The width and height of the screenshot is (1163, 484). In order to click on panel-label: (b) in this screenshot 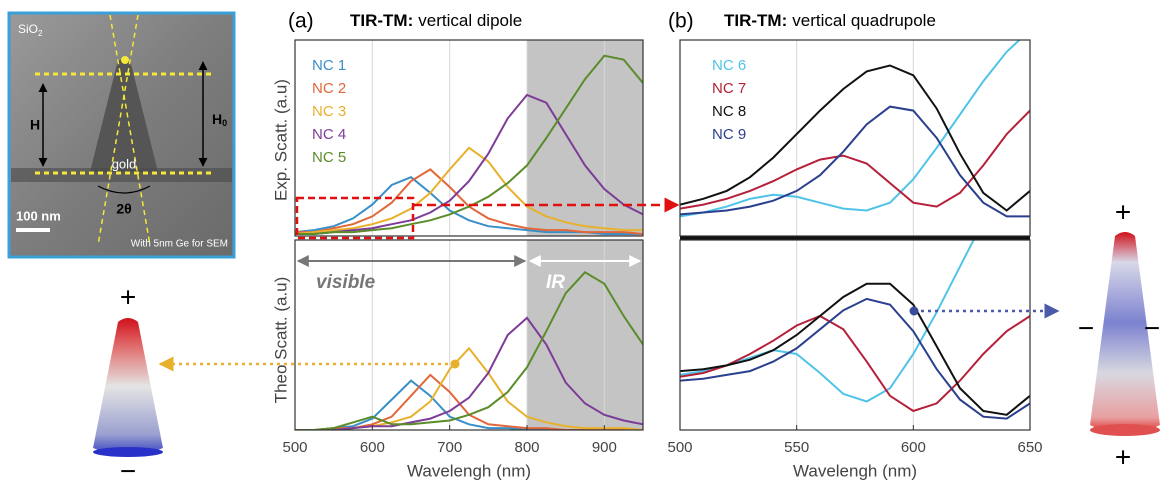, I will do `click(681, 21)`.